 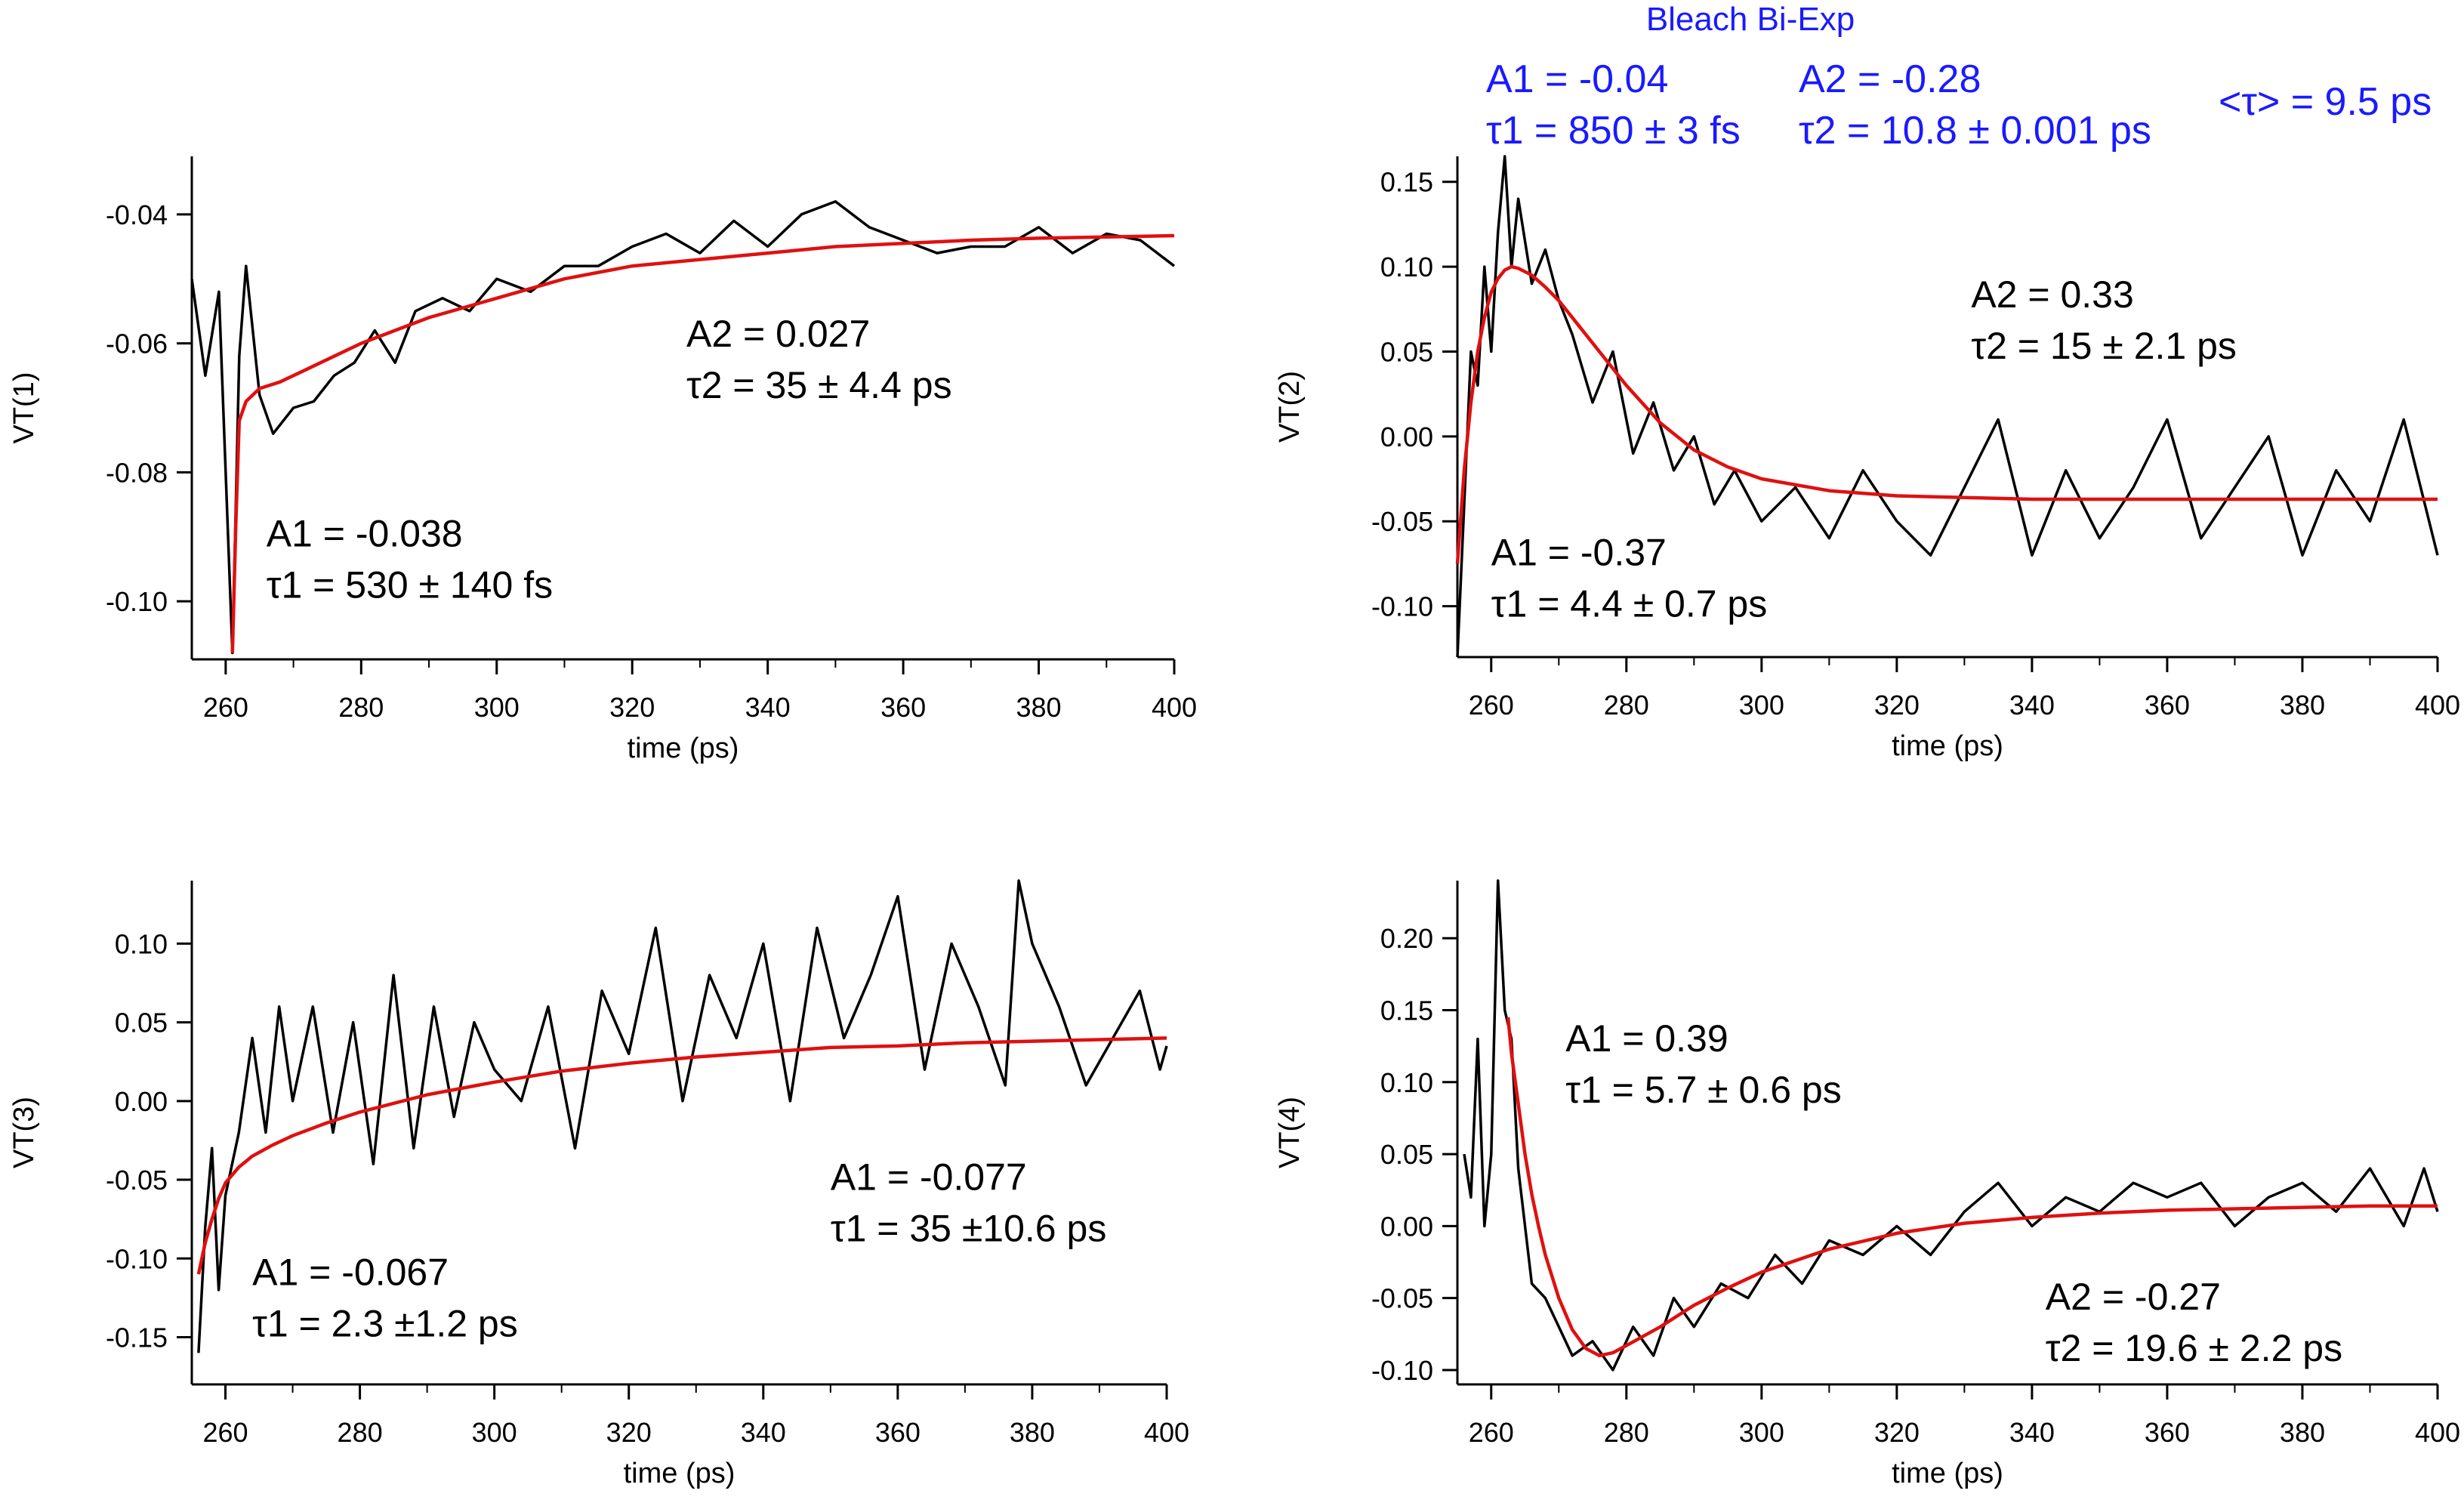 I want to click on y-axis-label: VT(1), so click(x=24, y=408).